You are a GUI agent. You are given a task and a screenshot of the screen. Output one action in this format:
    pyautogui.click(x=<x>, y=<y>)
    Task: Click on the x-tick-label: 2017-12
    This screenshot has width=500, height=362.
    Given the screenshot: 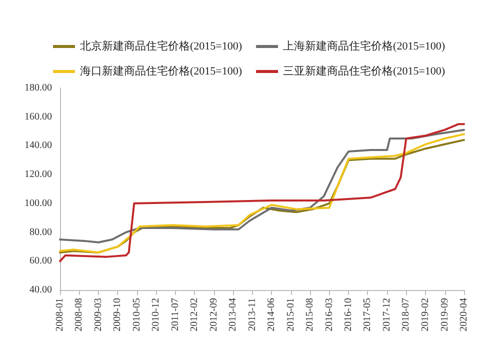 What is the action you would take?
    pyautogui.click(x=387, y=315)
    